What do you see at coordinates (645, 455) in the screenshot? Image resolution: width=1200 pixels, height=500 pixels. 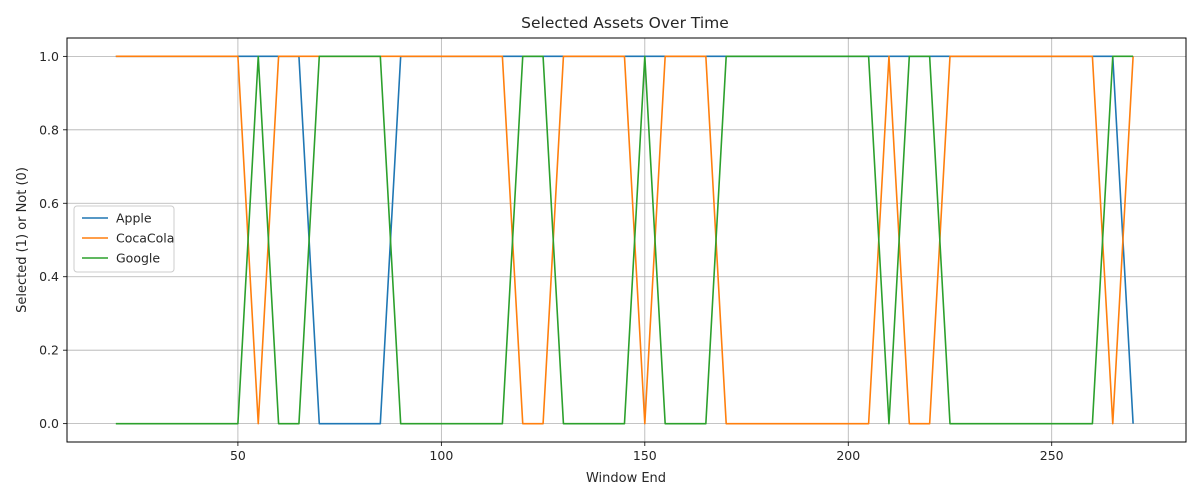 I see `x-tick-label: 150` at bounding box center [645, 455].